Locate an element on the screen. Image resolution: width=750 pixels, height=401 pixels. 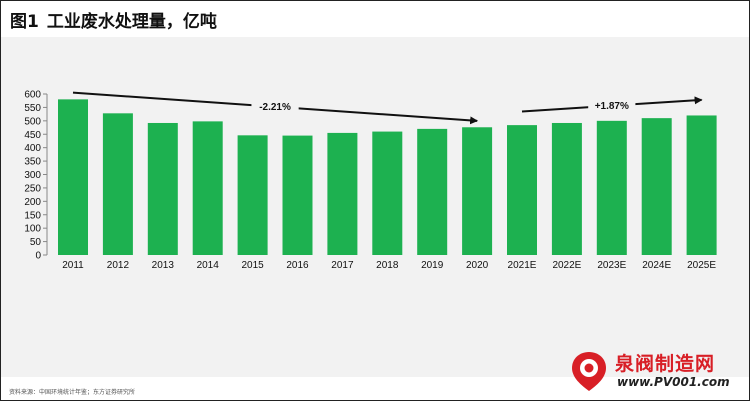
bar-2011 is located at coordinates (73, 177).